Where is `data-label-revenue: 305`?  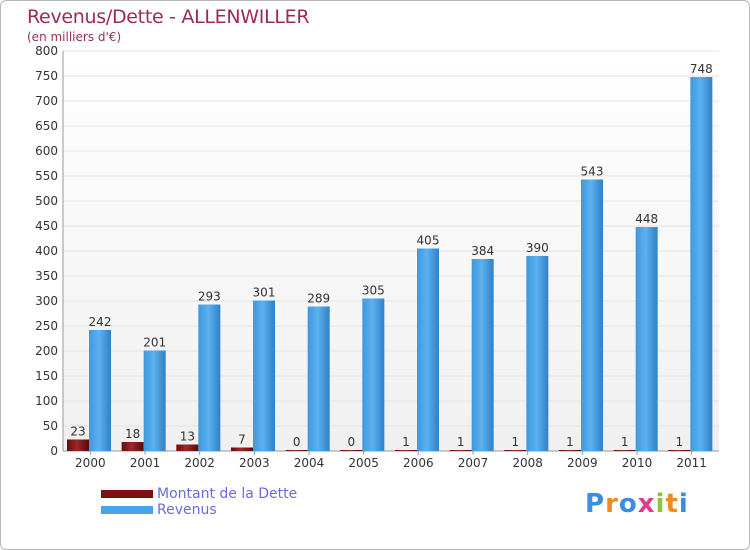 data-label-revenue: 305 is located at coordinates (373, 291).